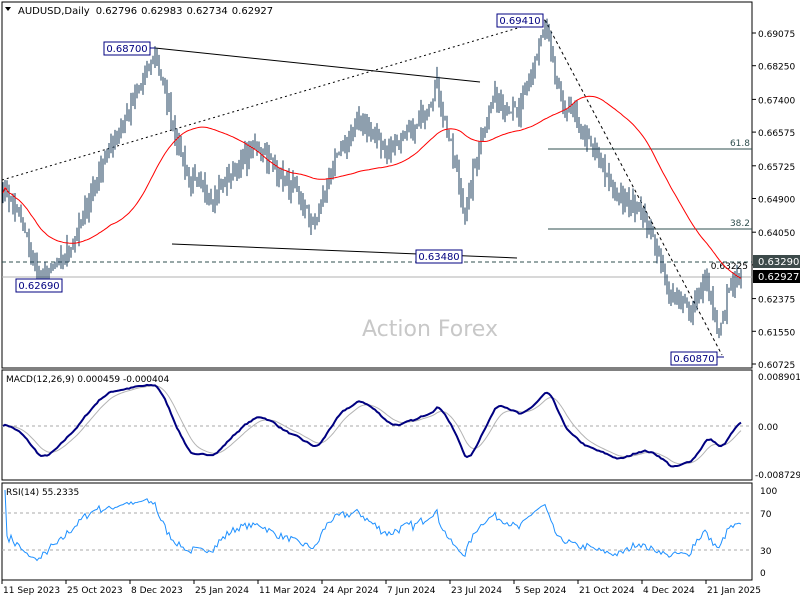 The height and width of the screenshot is (600, 800). What do you see at coordinates (31, 591) in the screenshot?
I see `date-tick-label: 11 Sep 2023` at bounding box center [31, 591].